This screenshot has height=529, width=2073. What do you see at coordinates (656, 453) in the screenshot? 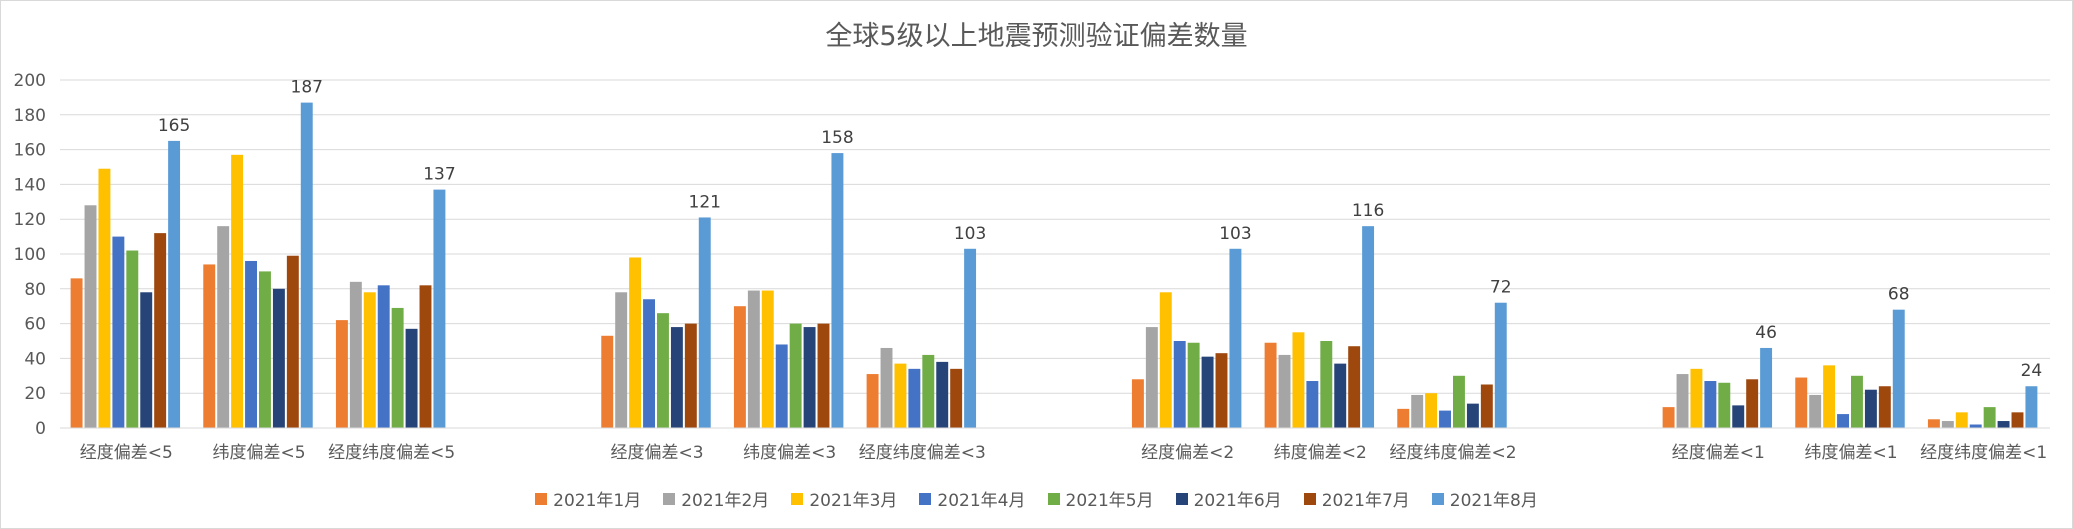
I see `x-tick-label: 经度偏差<3` at bounding box center [656, 453].